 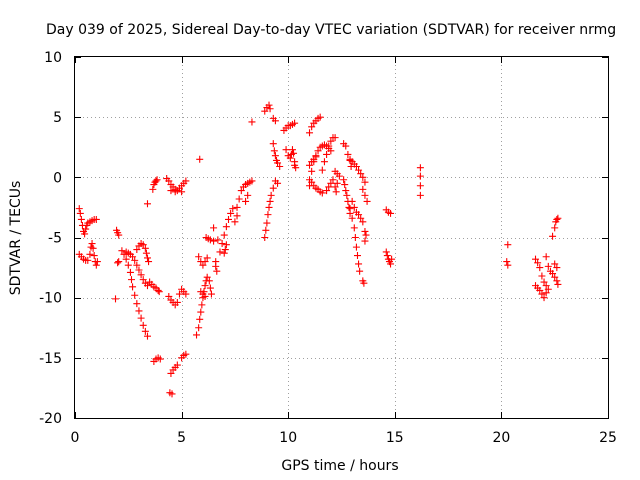 I want to click on y-axis-title: SDTVAR / TECUs, so click(x=16, y=238).